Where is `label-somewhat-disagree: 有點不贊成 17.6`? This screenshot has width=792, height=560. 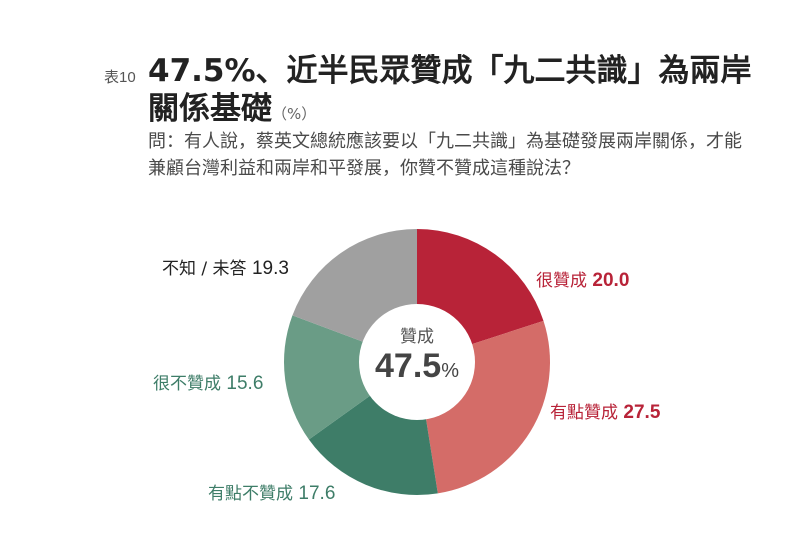 label-somewhat-disagree: 有點不贊成 17.6 is located at coordinates (271, 492).